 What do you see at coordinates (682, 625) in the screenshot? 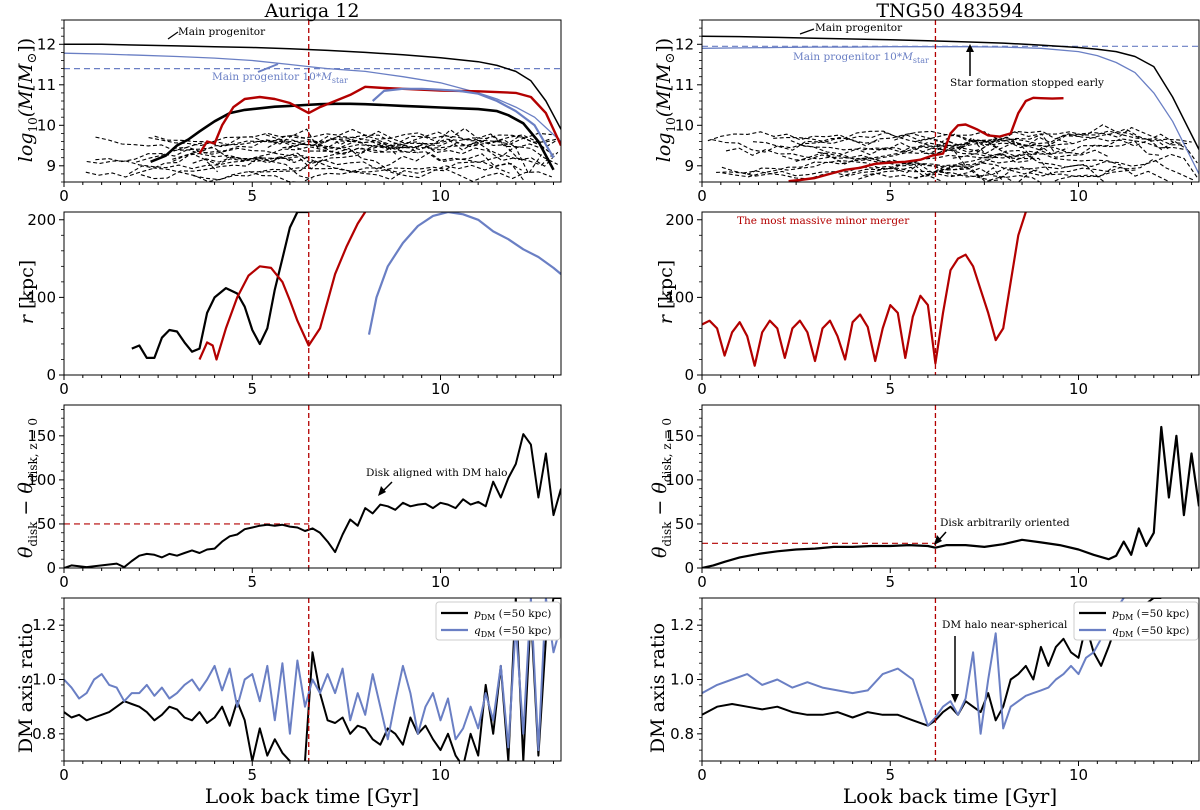
I see `y-tick-label: 1.2` at bounding box center [682, 625].